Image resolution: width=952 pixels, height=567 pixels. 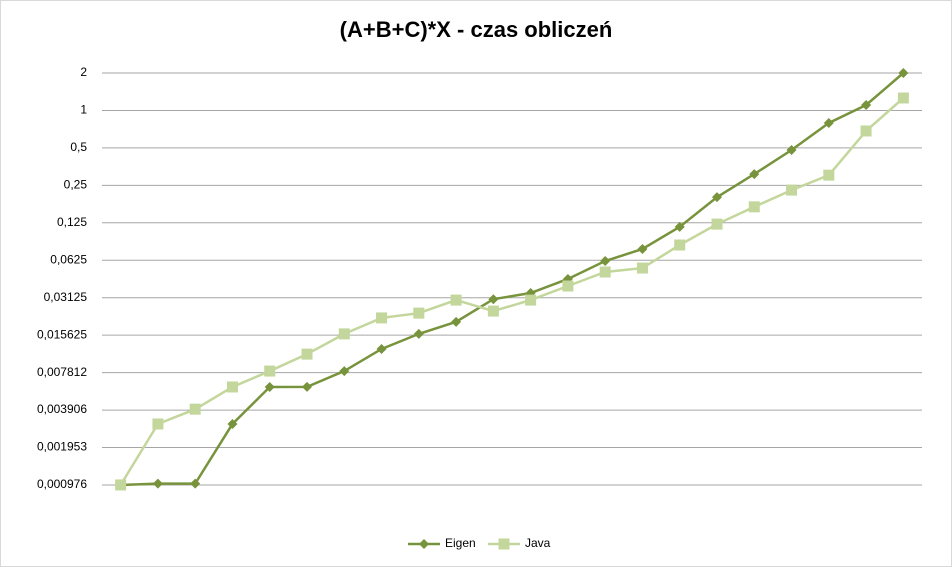 I want to click on y-tick-label: 0,003906, so click(x=62, y=409).